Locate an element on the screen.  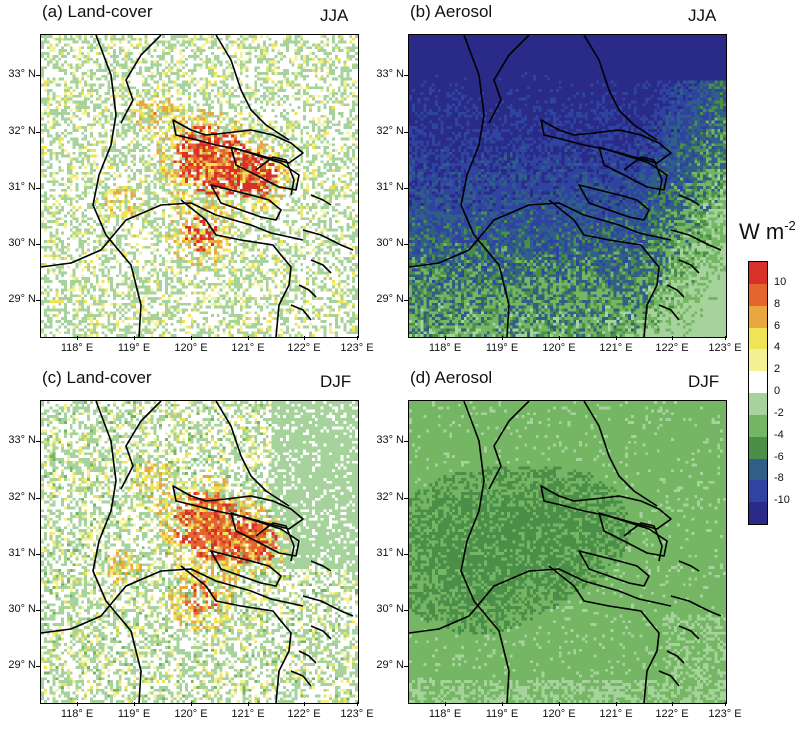
lon-tick-label: 118° E is located at coordinates (445, 714).